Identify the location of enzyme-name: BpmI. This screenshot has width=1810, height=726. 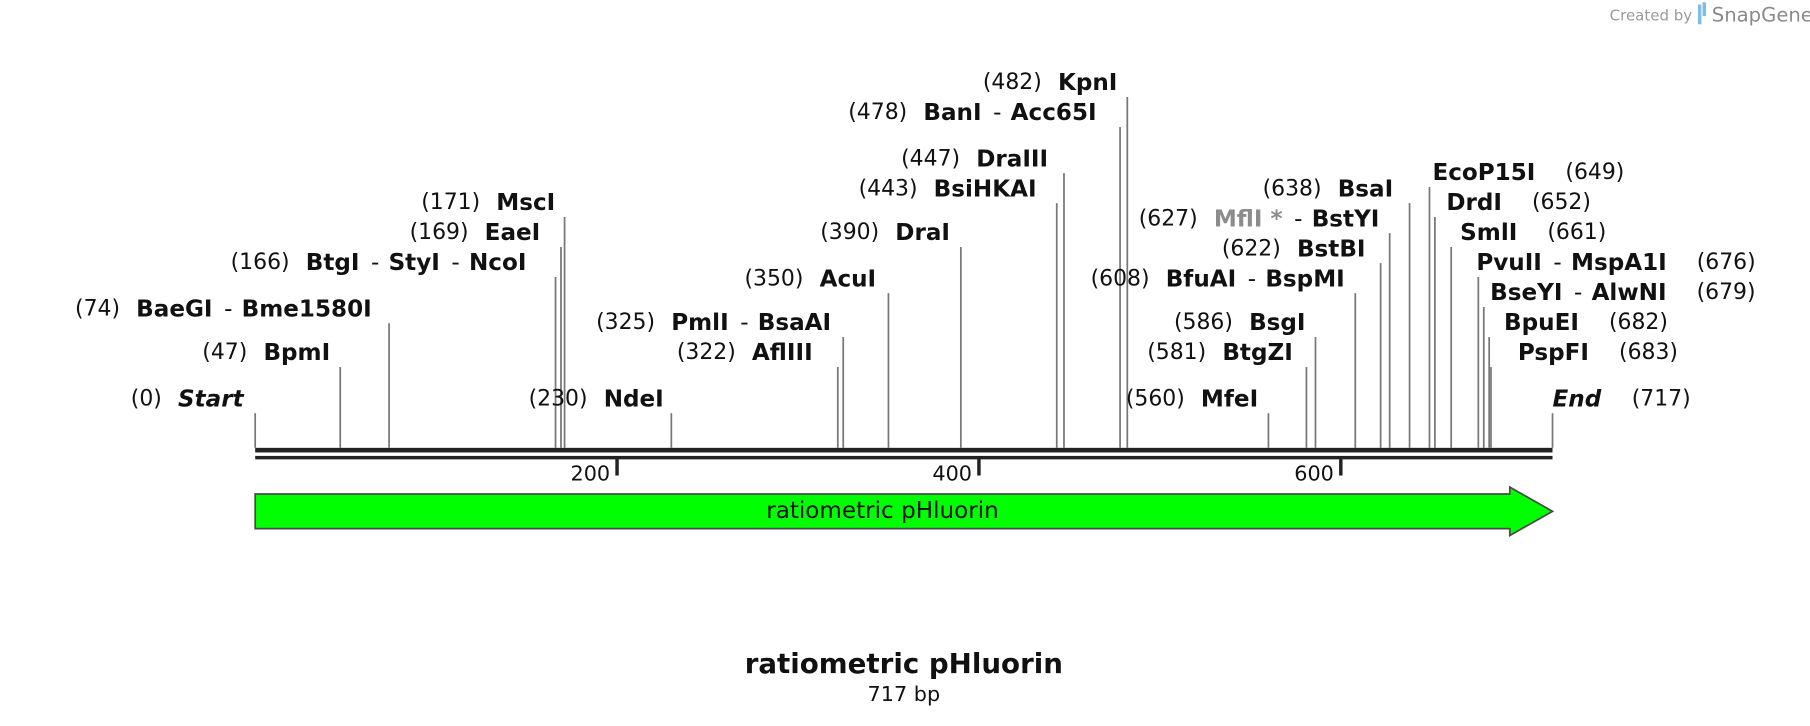
(296, 353).